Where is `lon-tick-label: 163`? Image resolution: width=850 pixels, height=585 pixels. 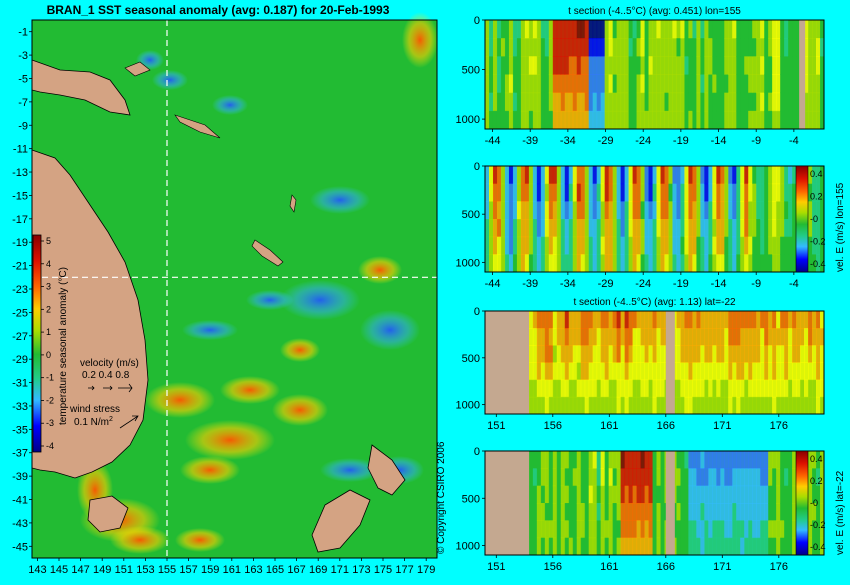
lon-tick-label: 163 is located at coordinates (253, 570).